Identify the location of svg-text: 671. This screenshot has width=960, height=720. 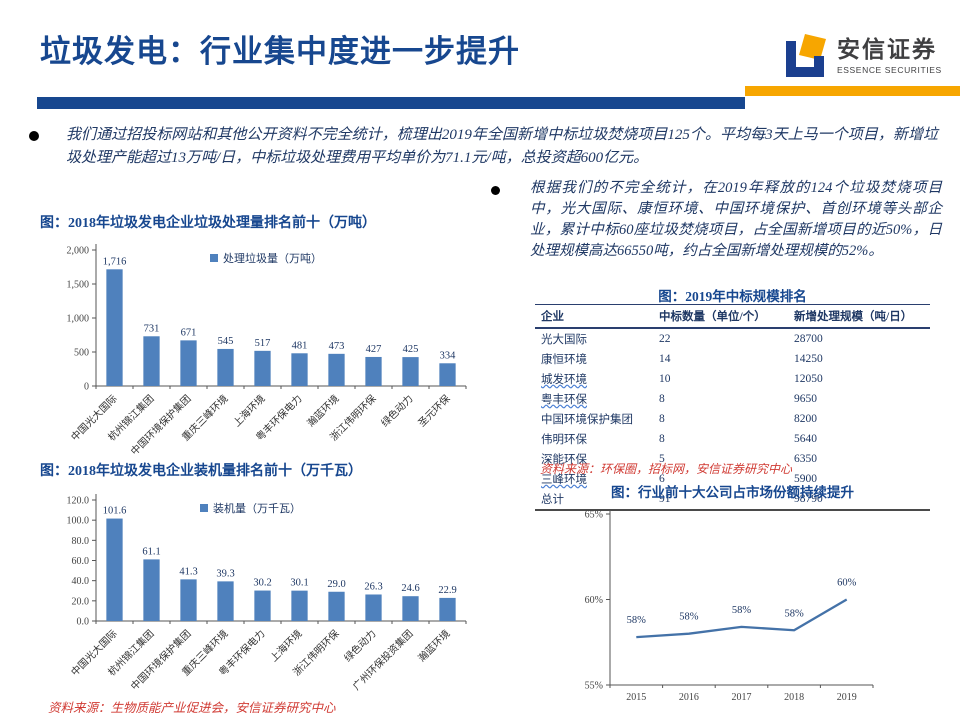
(189, 332).